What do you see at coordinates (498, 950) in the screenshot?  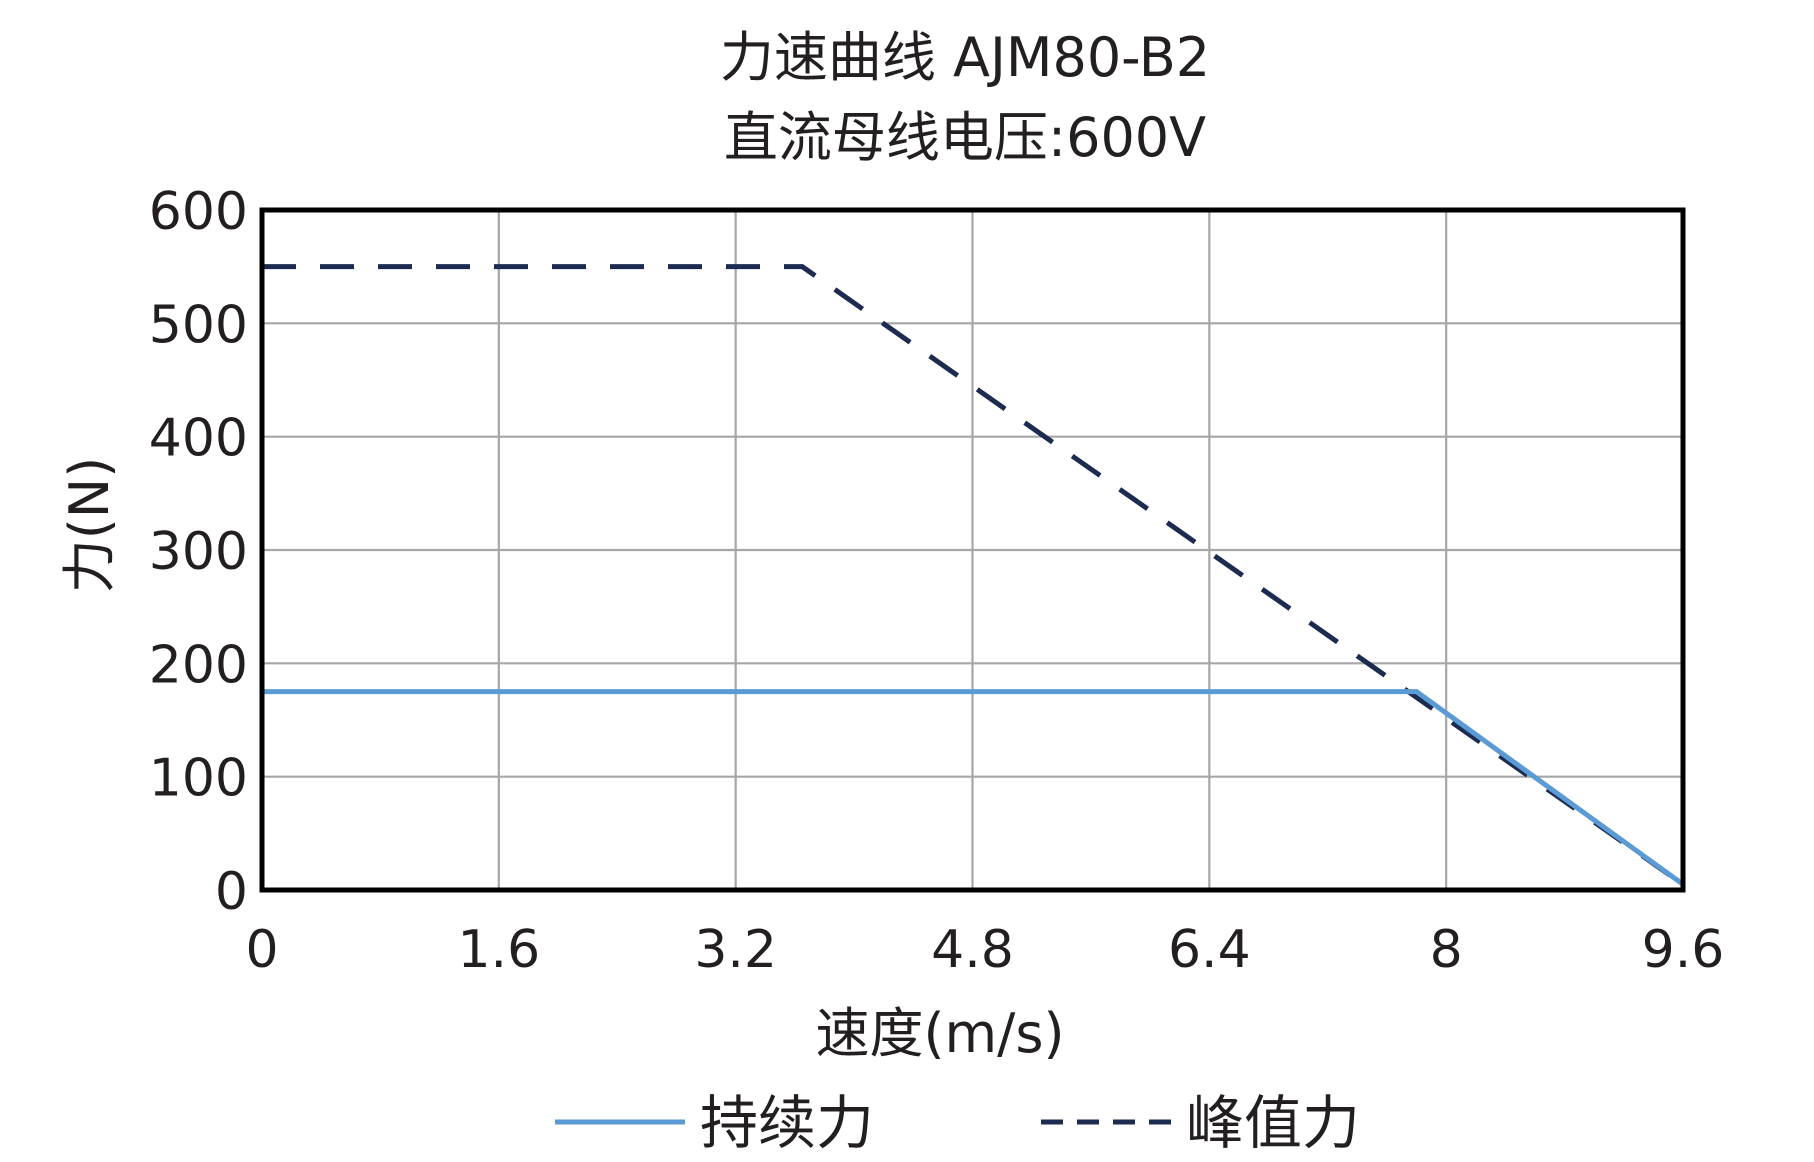 I see `x-tick-label-1: 1.6` at bounding box center [498, 950].